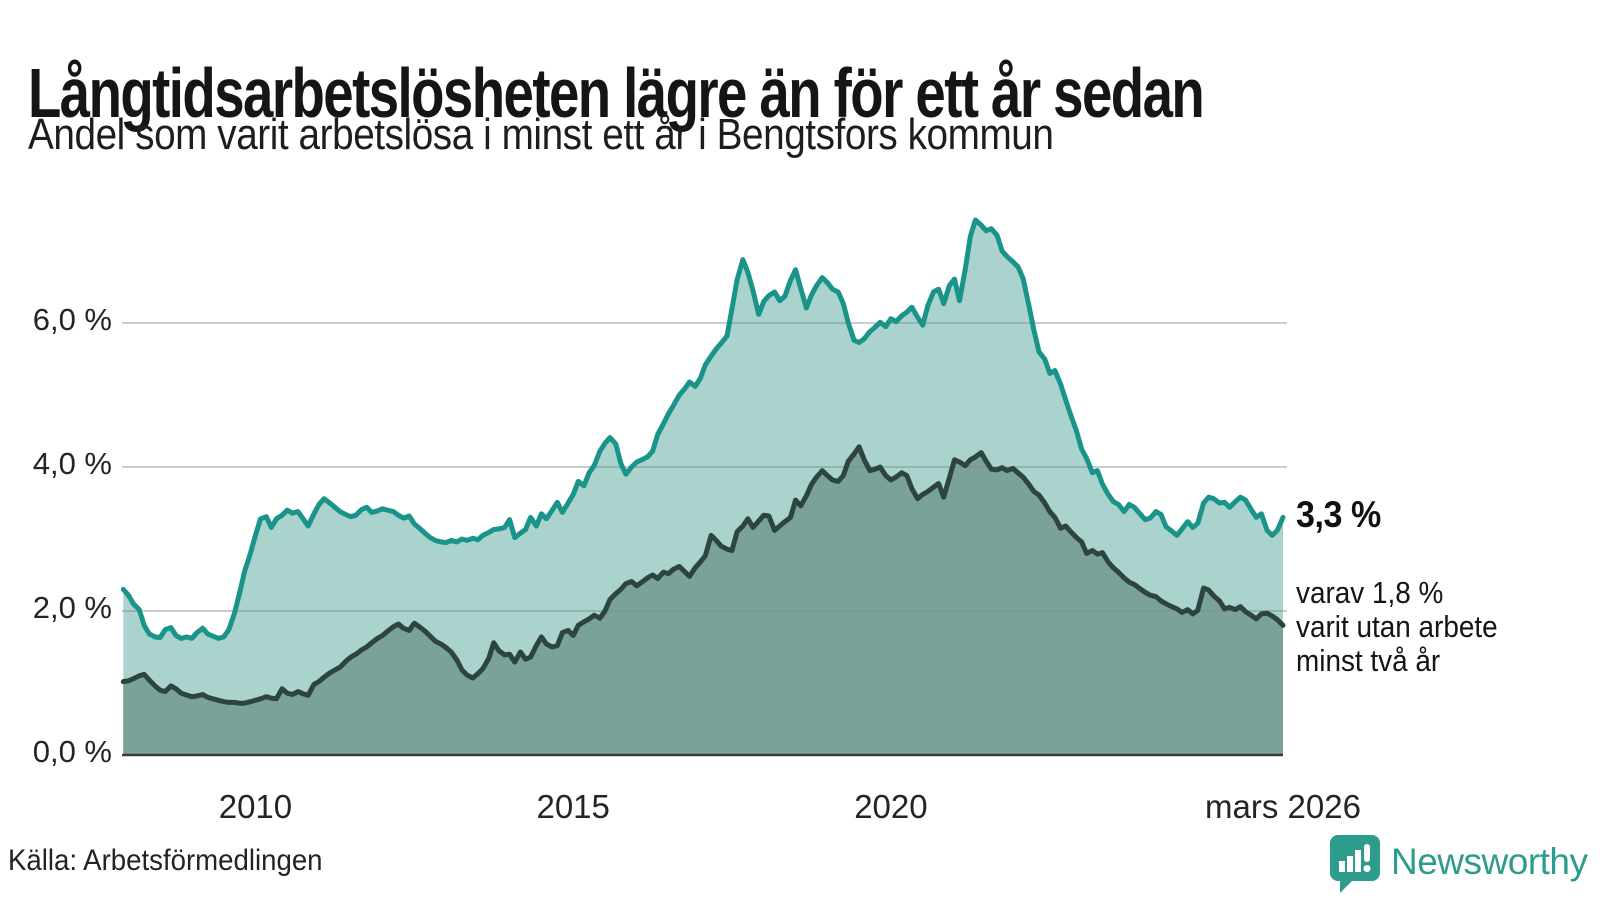  What do you see at coordinates (1283, 806) in the screenshot?
I see `x-axis-tick-label: mars 2026` at bounding box center [1283, 806].